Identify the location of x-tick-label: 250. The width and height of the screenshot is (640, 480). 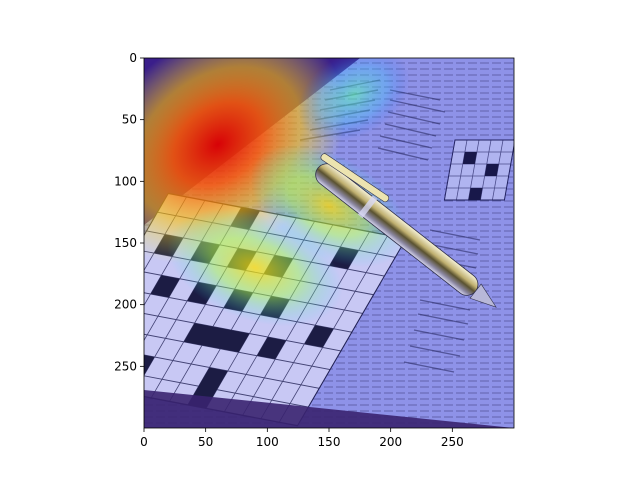
(452, 442).